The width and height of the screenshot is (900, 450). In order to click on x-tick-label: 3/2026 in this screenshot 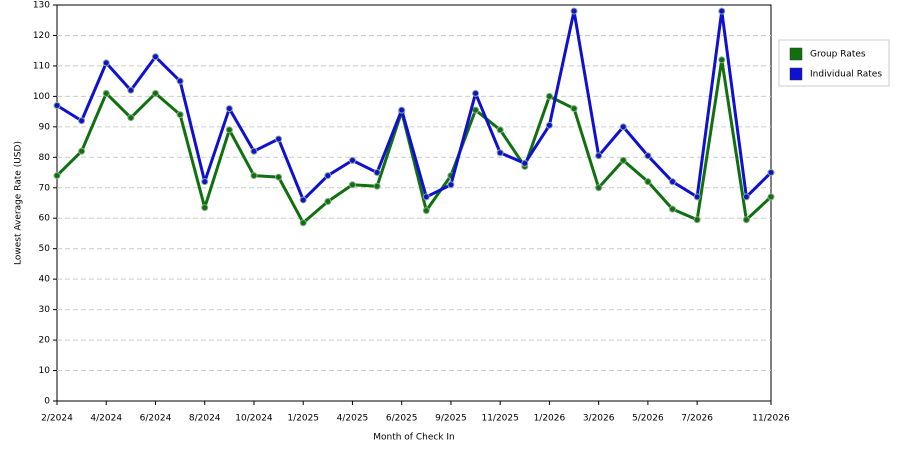, I will do `click(599, 419)`.